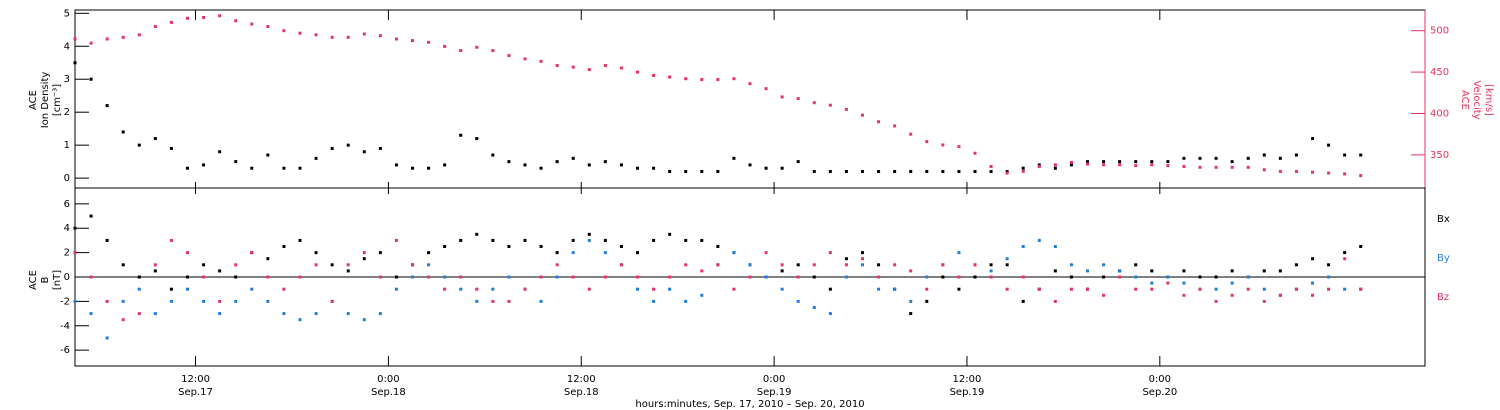 This screenshot has width=1500, height=410. What do you see at coordinates (1464, 100) in the screenshot?
I see `top-right-ylabel-line1: ACE` at bounding box center [1464, 100].